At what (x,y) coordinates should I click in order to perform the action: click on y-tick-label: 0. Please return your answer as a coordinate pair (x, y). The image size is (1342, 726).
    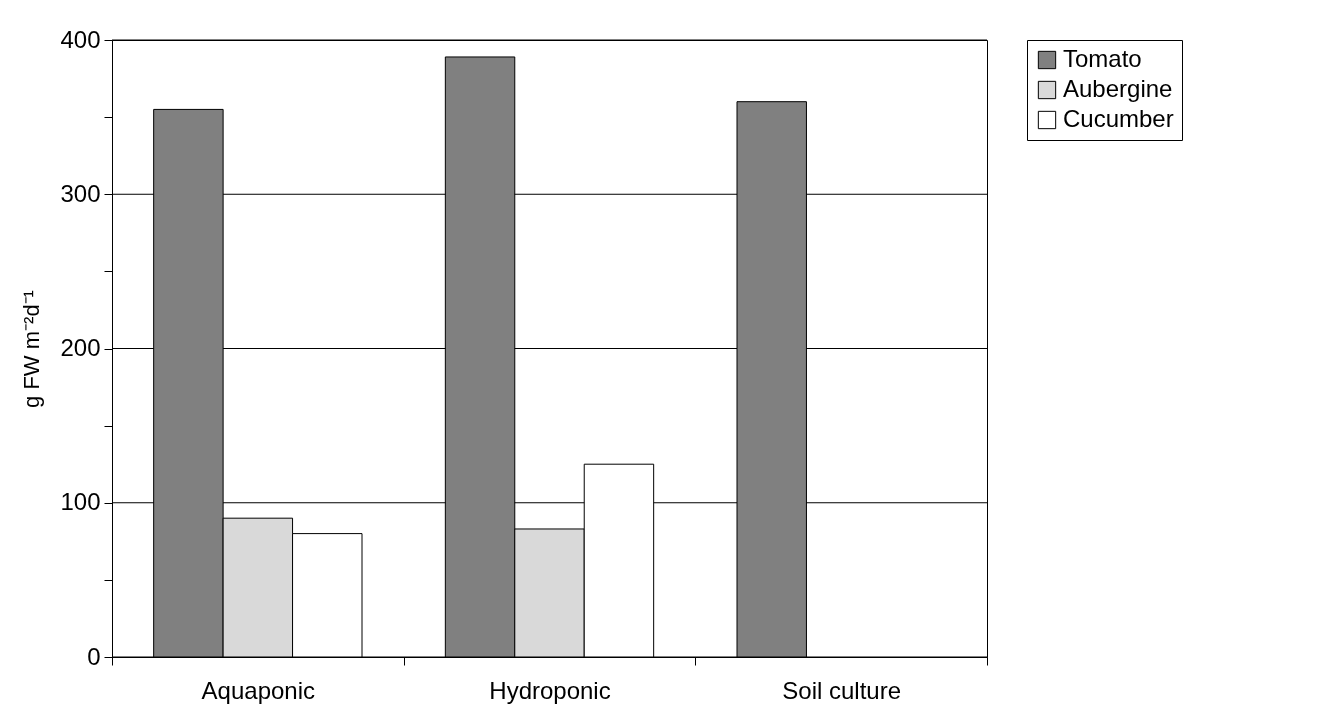
    Looking at the image, I should click on (94, 656).